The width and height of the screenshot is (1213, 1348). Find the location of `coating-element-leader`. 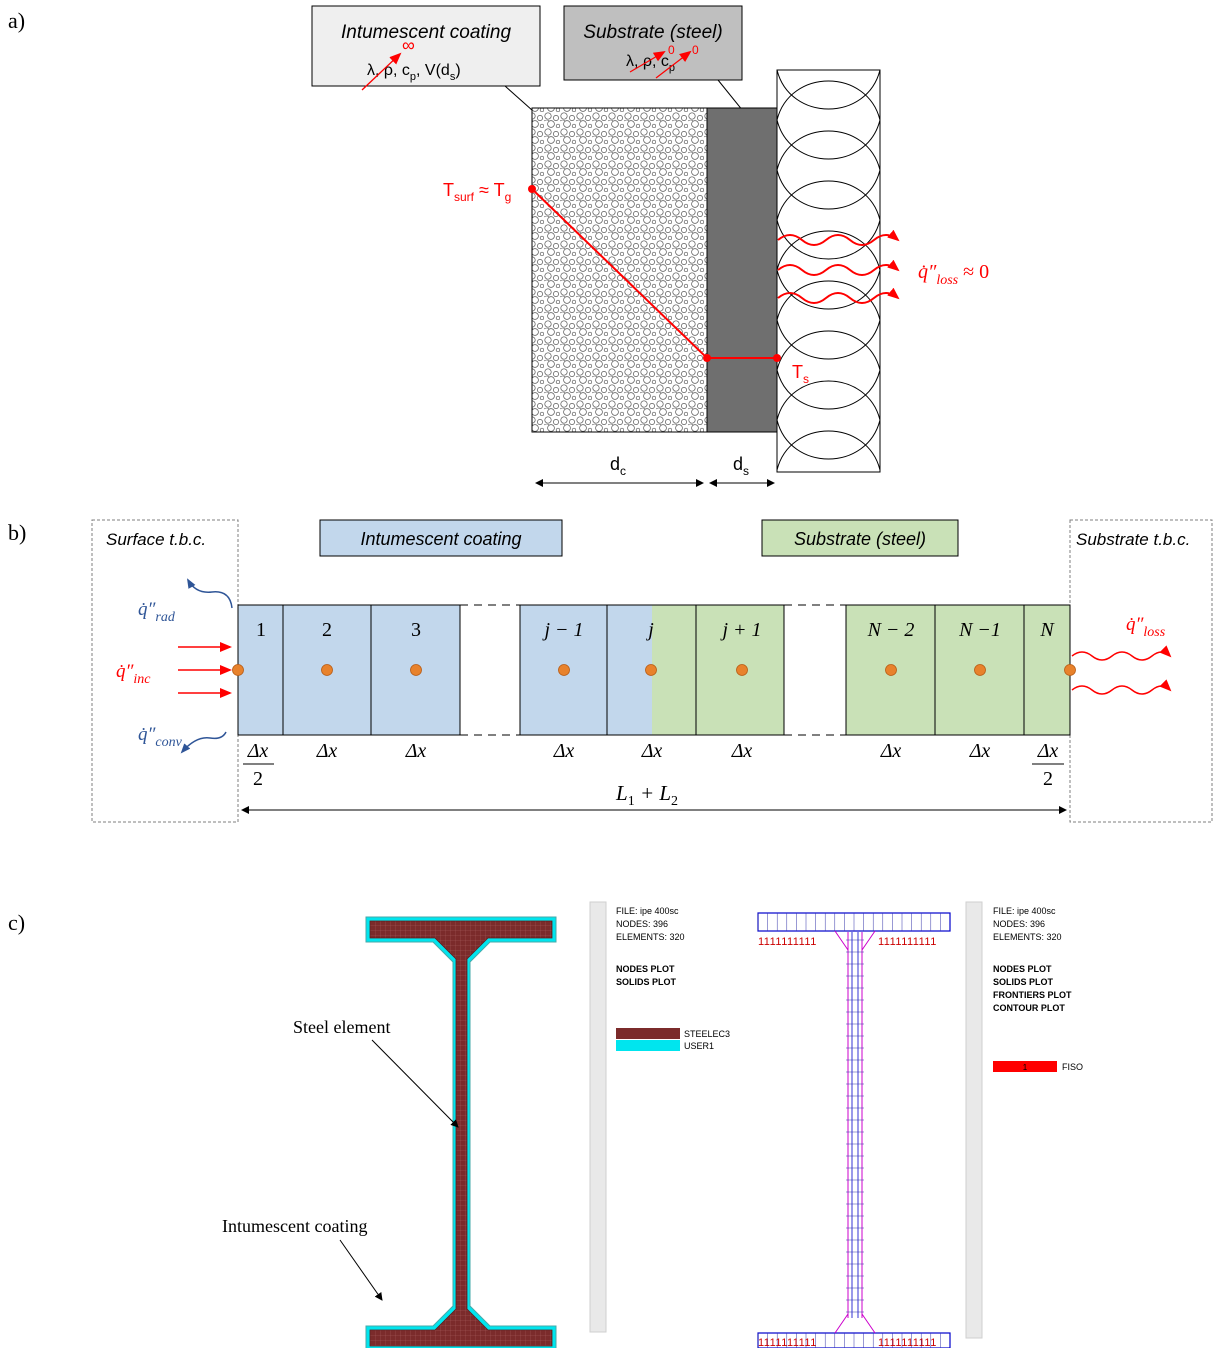

coating-element-leader is located at coordinates (361, 1270).